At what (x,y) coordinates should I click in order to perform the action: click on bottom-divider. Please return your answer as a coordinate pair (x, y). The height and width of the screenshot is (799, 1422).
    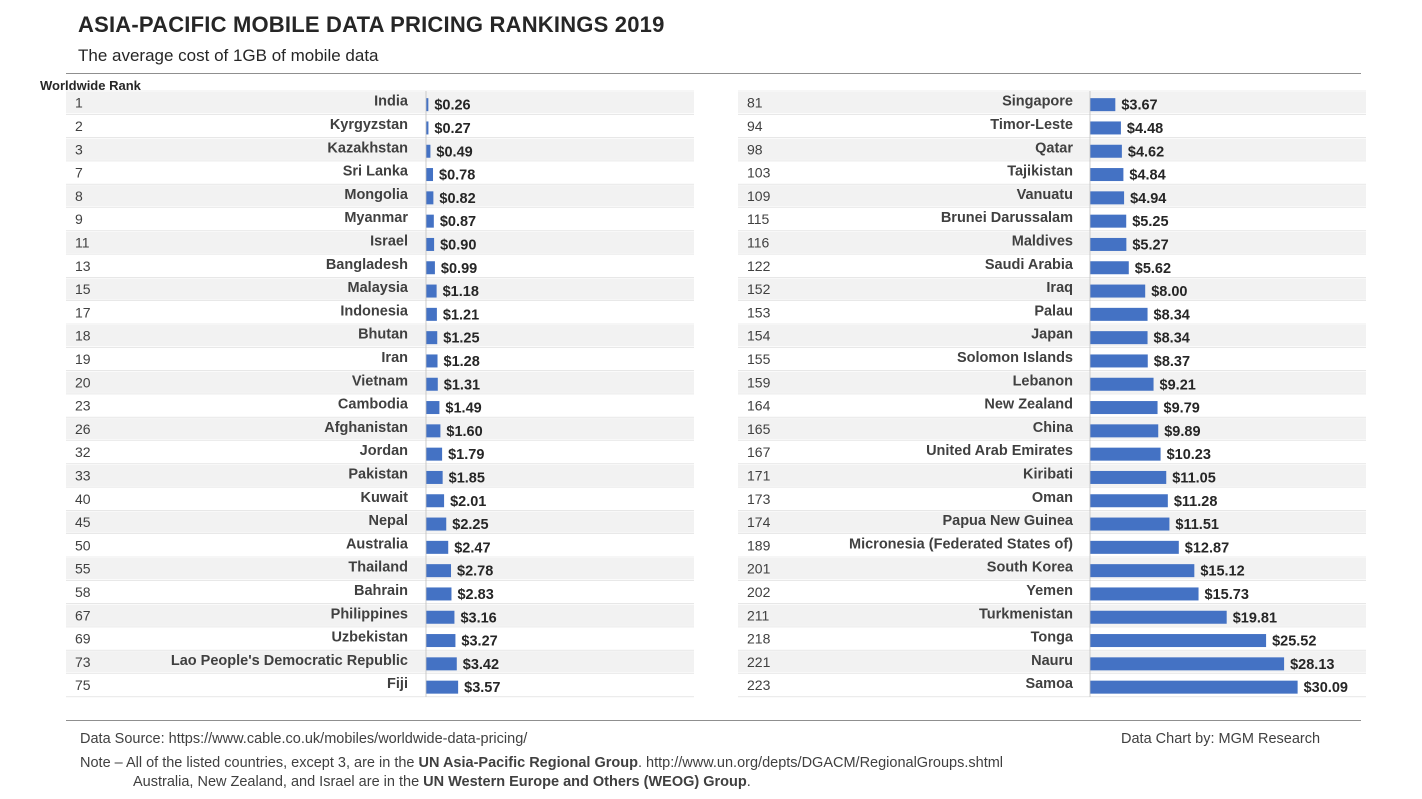
    Looking at the image, I should click on (713, 720).